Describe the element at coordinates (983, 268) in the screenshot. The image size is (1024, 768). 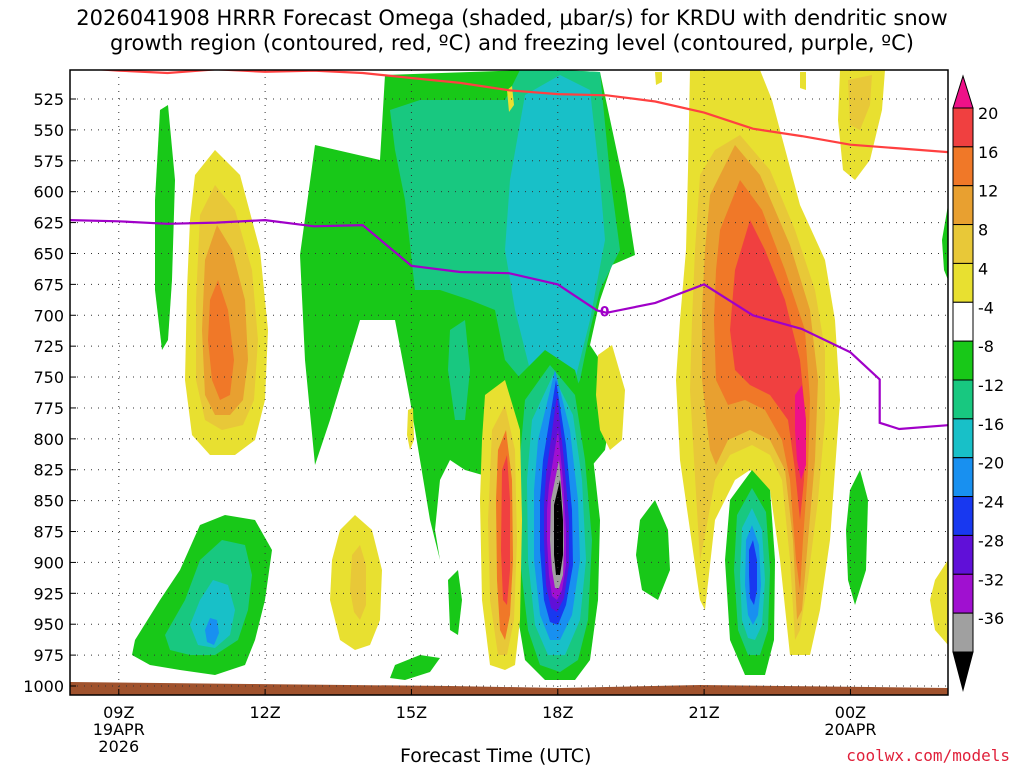
I see `colorbar-label-4: 4` at that location.